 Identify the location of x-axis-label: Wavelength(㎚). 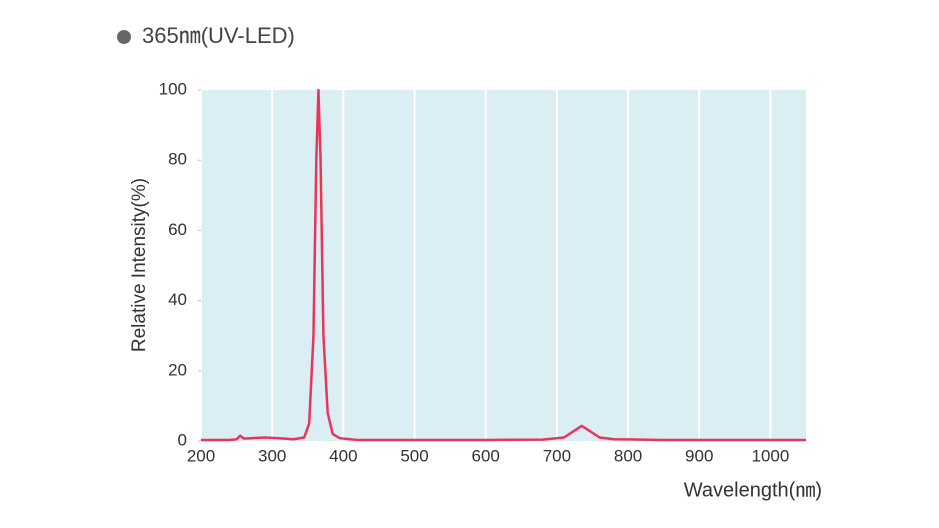
(753, 490).